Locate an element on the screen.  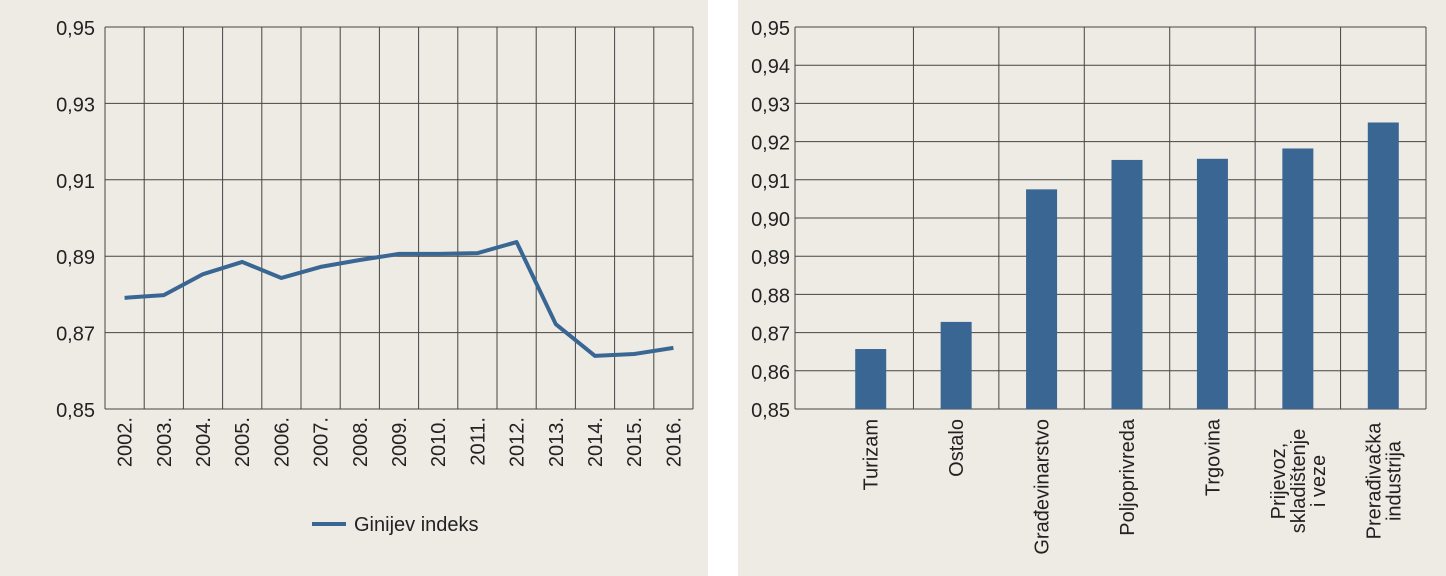
x-tick-label: Prerađivačka is located at coordinates (1374, 481).